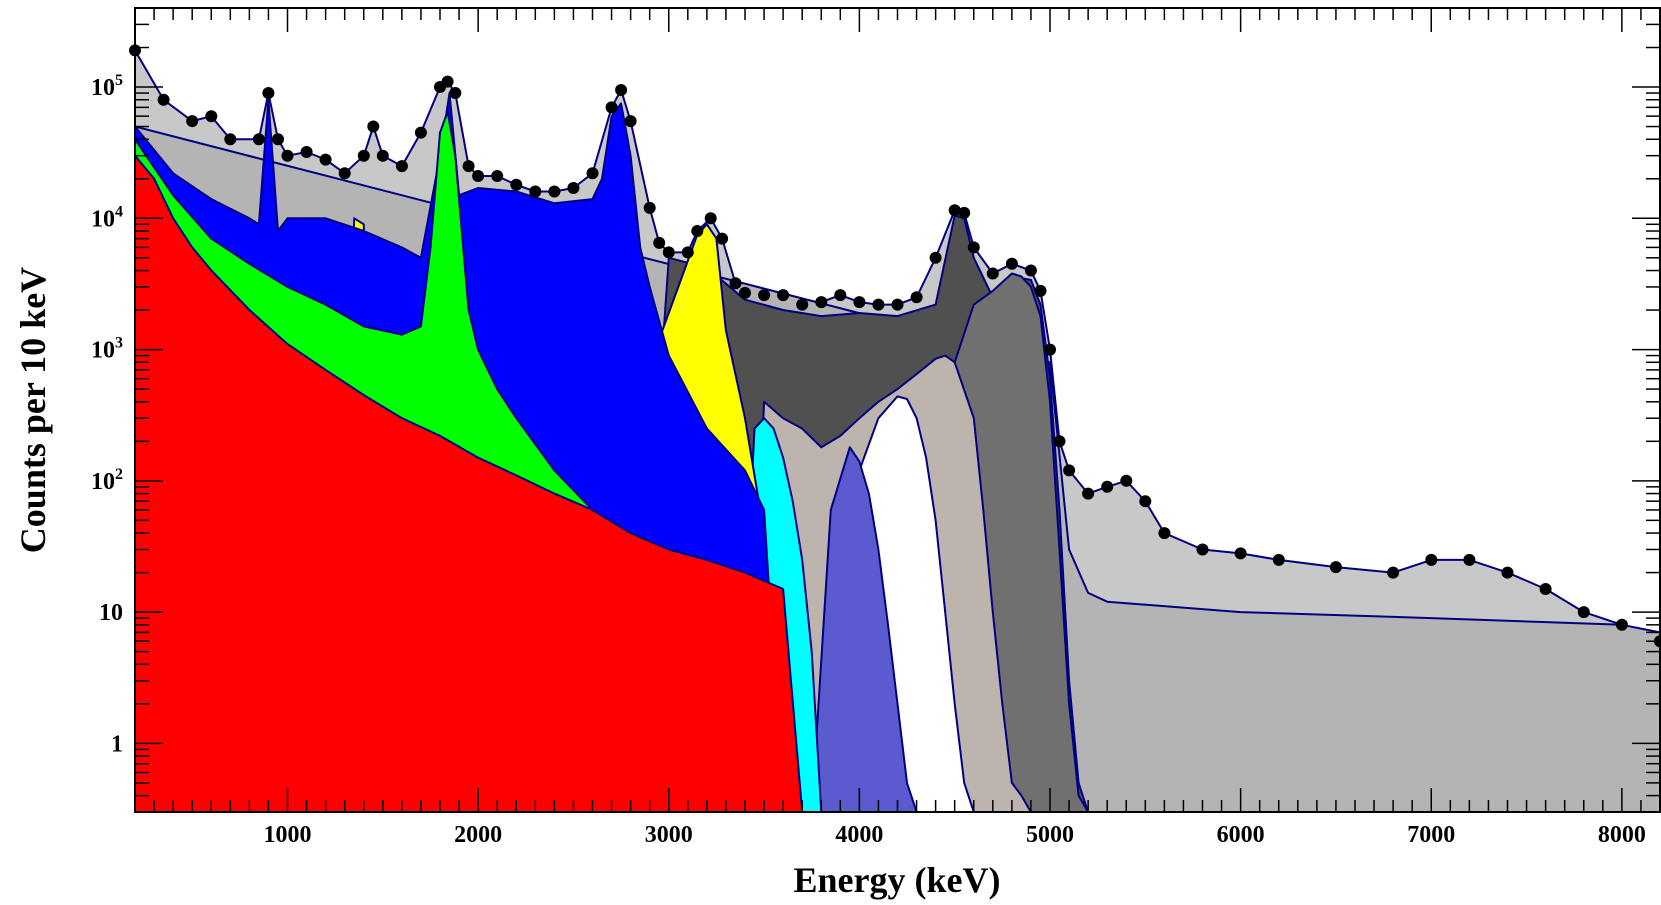 Image resolution: width=1661 pixels, height=905 pixels. I want to click on y-tick-labels: 1 10 10² 10³ 10⁴ 10⁵, so click(107, 414).